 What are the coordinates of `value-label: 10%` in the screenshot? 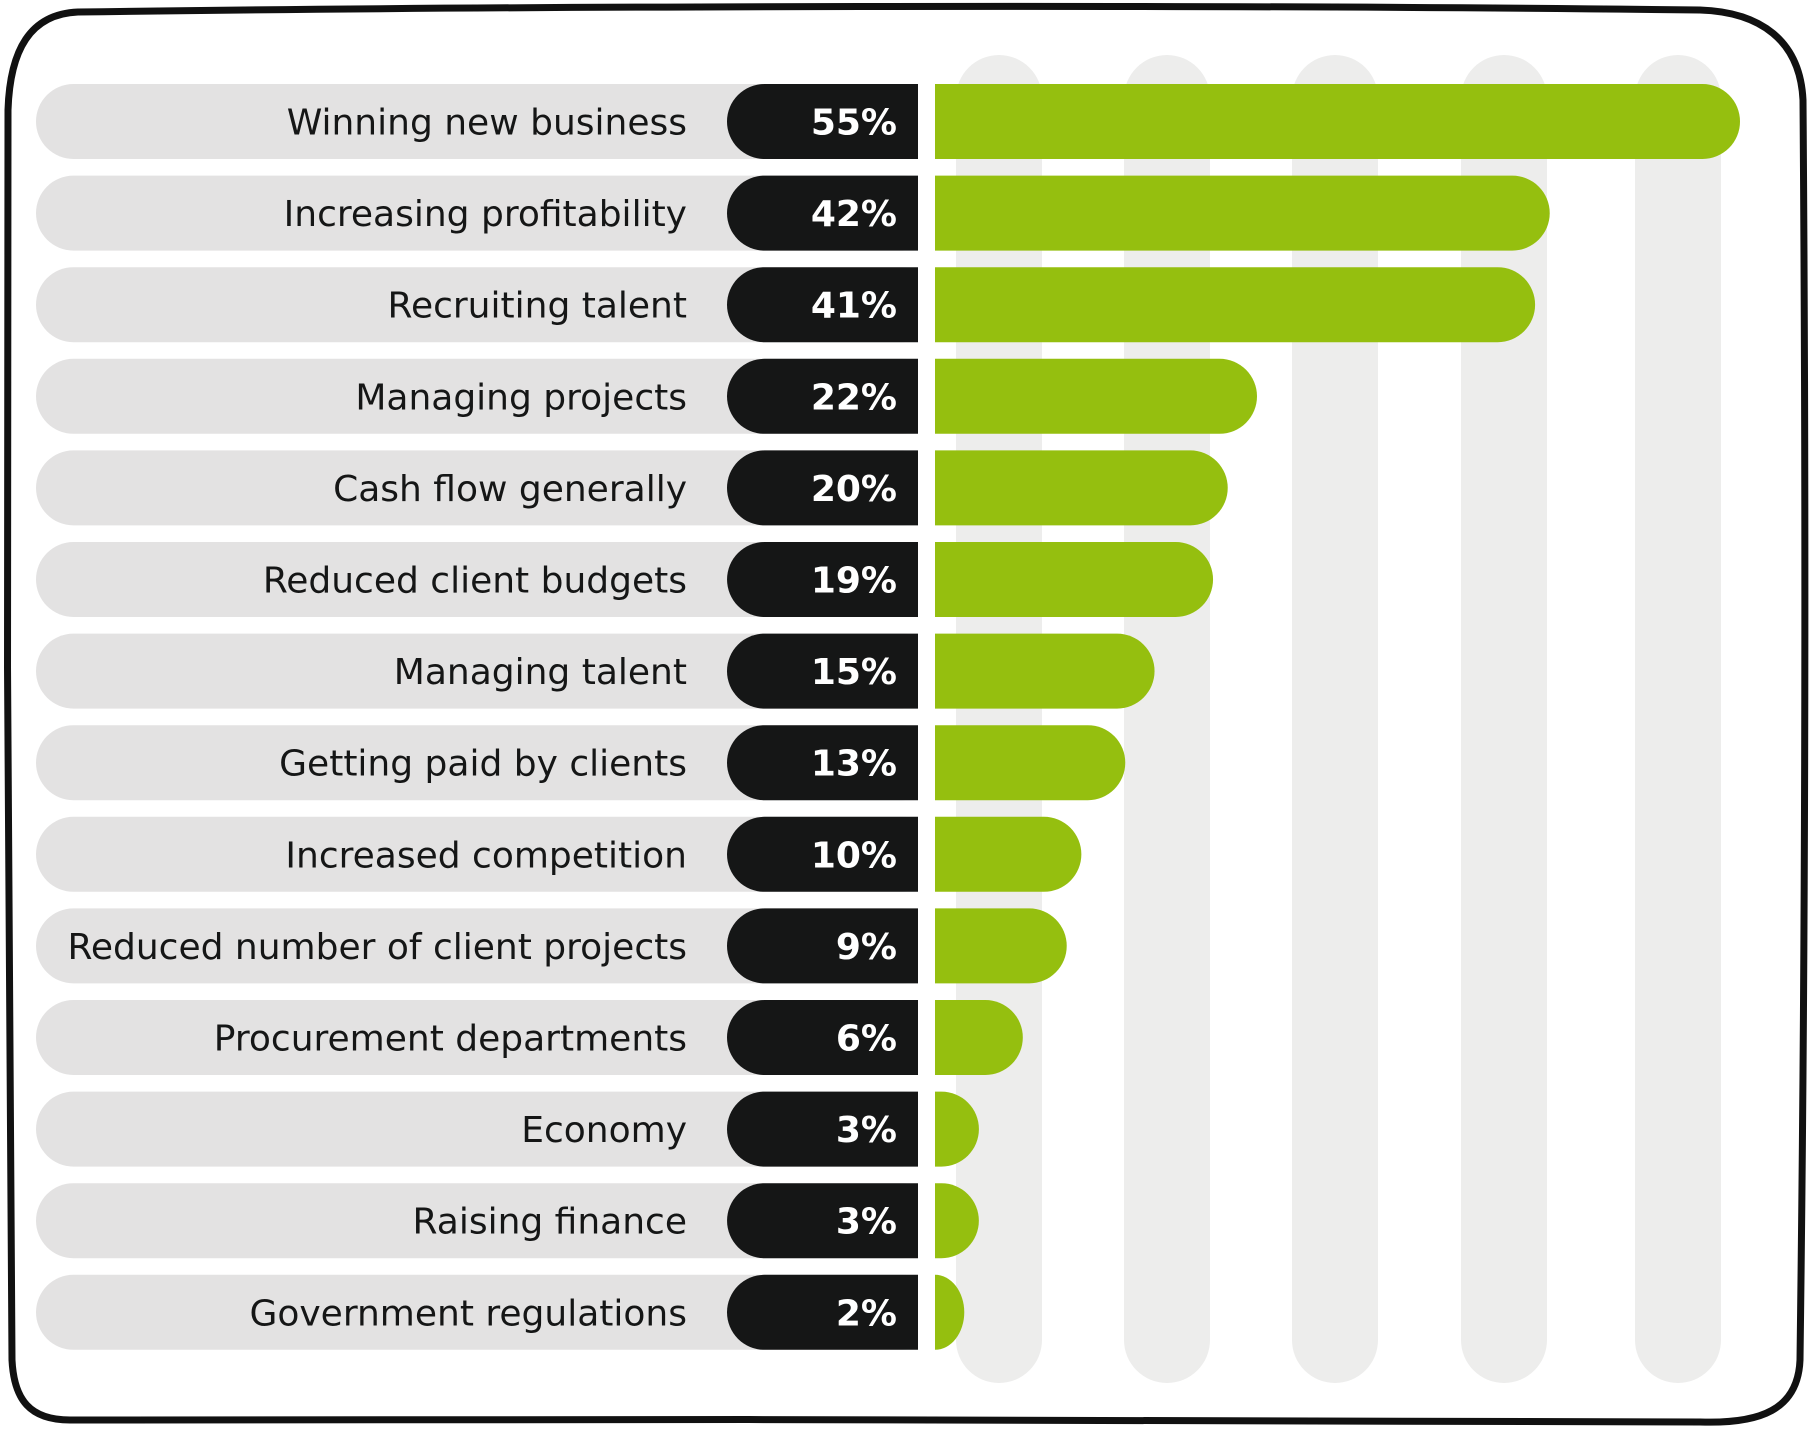 It's located at (854, 855).